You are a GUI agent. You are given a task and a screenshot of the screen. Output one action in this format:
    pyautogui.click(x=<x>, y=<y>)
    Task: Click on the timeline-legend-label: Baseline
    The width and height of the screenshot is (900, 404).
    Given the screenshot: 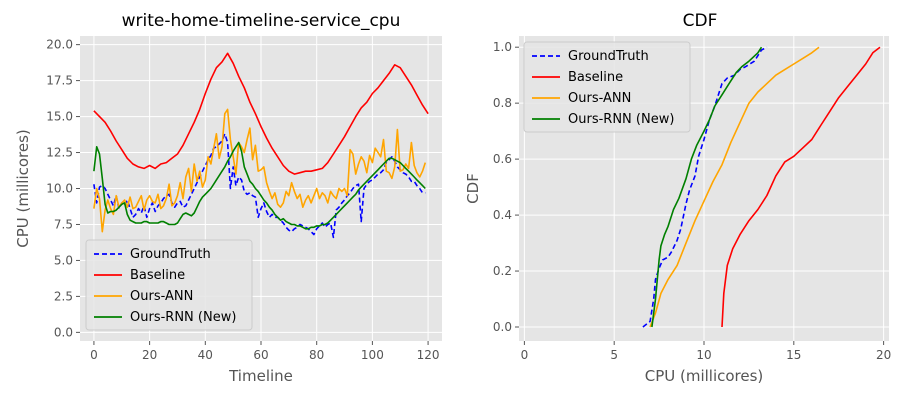 What is the action you would take?
    pyautogui.click(x=157, y=275)
    